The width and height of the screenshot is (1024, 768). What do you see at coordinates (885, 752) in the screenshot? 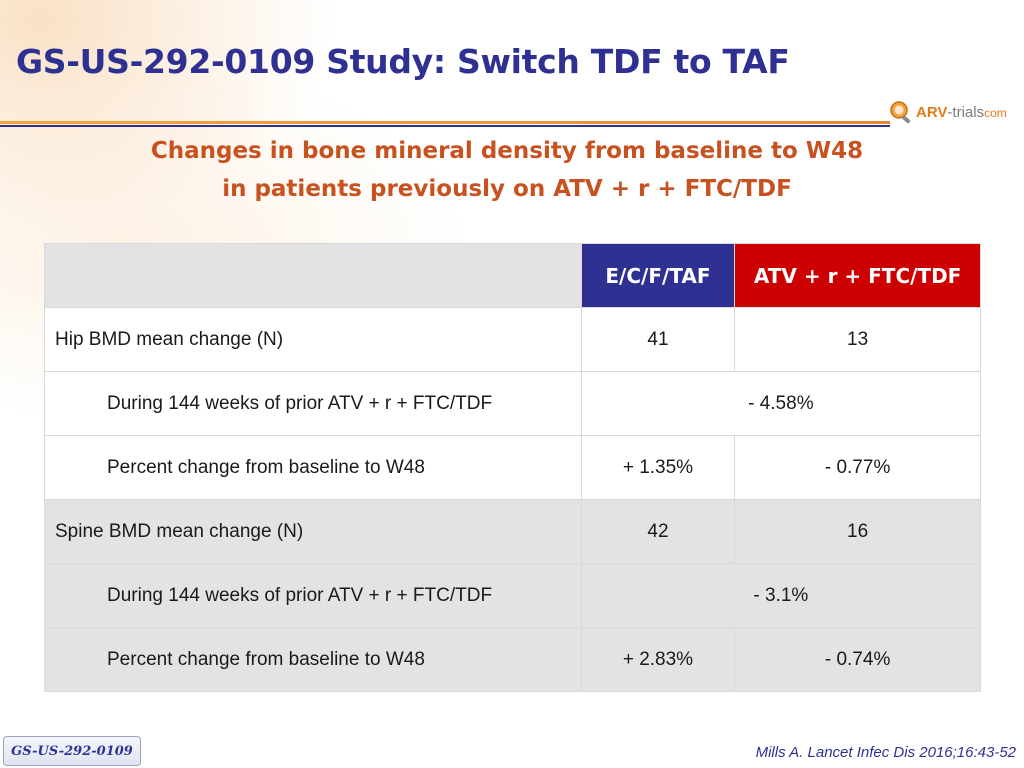
I see `citation: Mills A. Lancet Infec Dis 2016;16:43-52` at bounding box center [885, 752].